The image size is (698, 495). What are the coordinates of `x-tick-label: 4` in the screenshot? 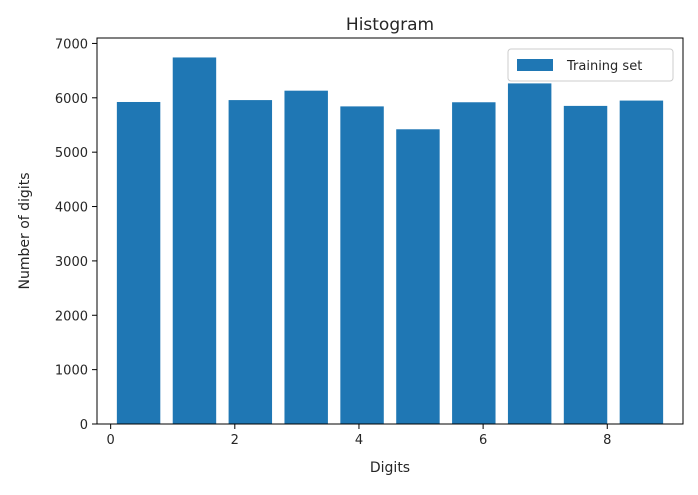 It's located at (359, 440).